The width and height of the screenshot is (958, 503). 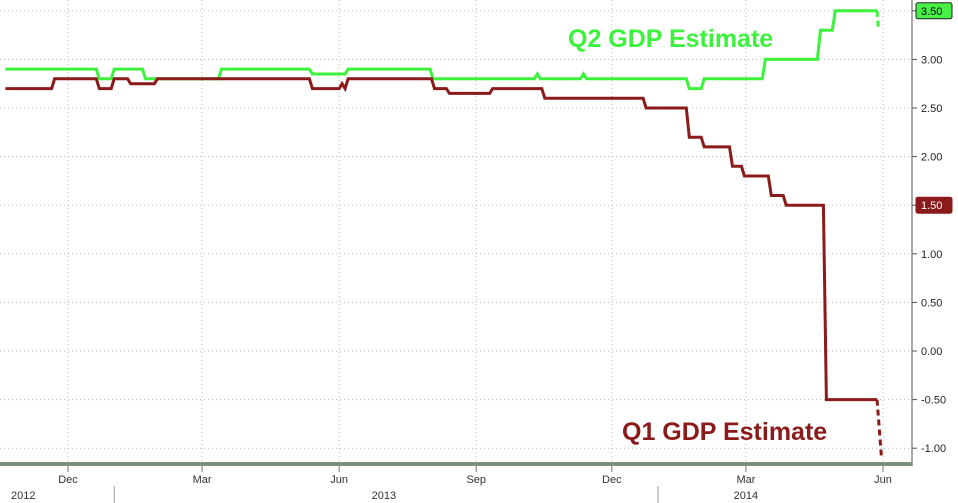 What do you see at coordinates (441, 50) in the screenshot?
I see `series-line-q2` at bounding box center [441, 50].